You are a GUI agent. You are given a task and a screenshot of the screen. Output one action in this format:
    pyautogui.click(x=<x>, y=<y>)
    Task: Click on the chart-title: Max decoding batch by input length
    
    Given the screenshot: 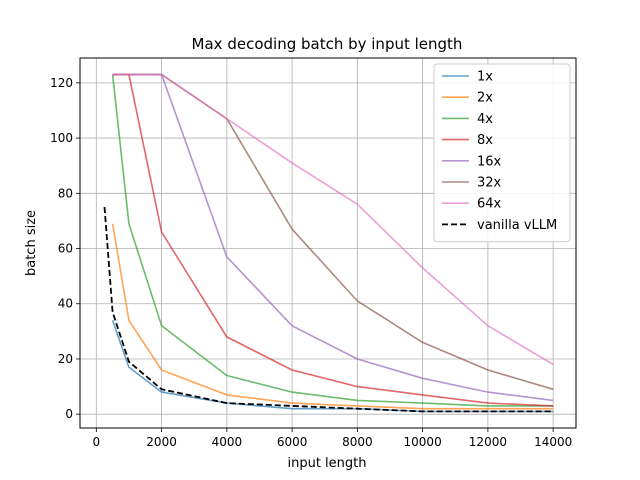 What is the action you would take?
    pyautogui.click(x=327, y=44)
    